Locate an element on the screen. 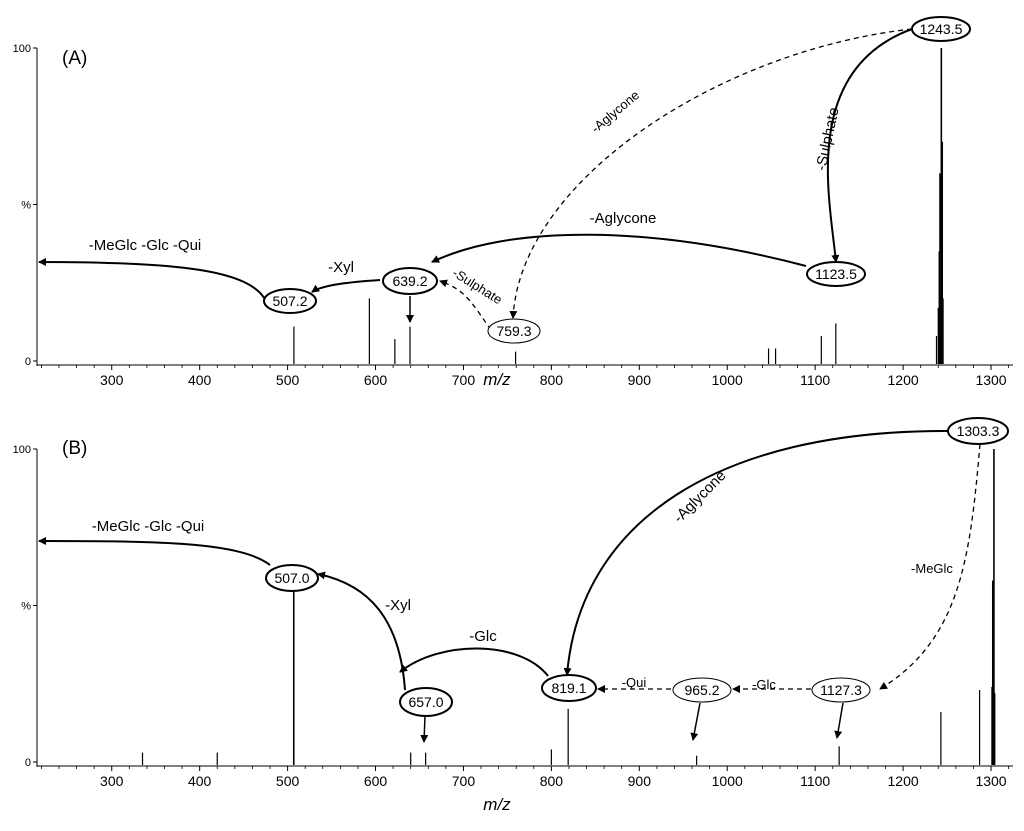  svg-text: 1127.3 is located at coordinates (841, 690).